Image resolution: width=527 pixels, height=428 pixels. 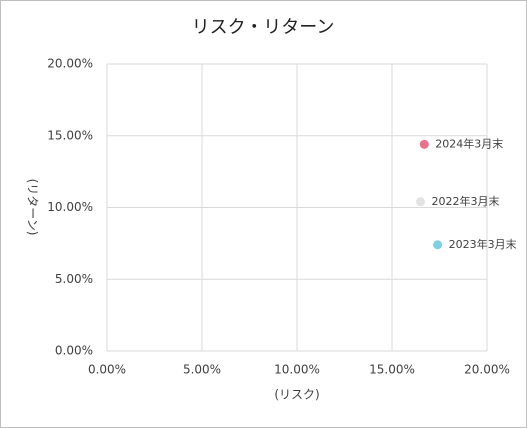 What do you see at coordinates (107, 370) in the screenshot?
I see `x-tick-label: 0.00%` at bounding box center [107, 370].